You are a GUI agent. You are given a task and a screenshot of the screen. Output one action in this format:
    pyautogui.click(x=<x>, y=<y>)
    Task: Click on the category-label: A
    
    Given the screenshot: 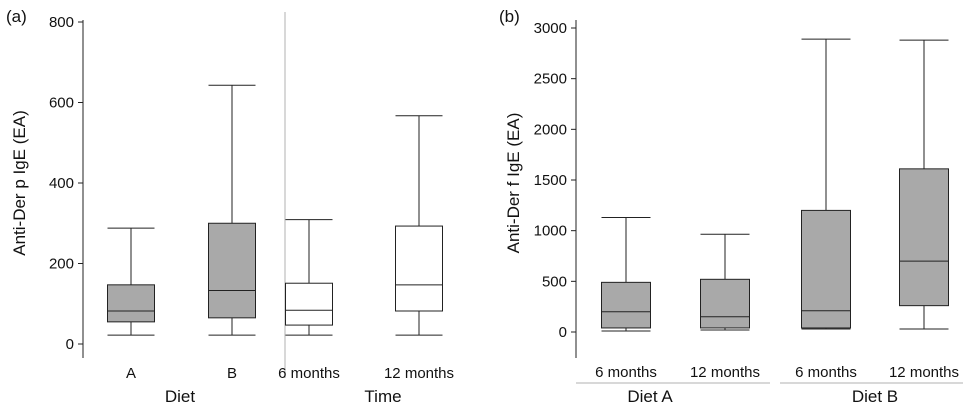 What is the action you would take?
    pyautogui.click(x=131, y=373)
    